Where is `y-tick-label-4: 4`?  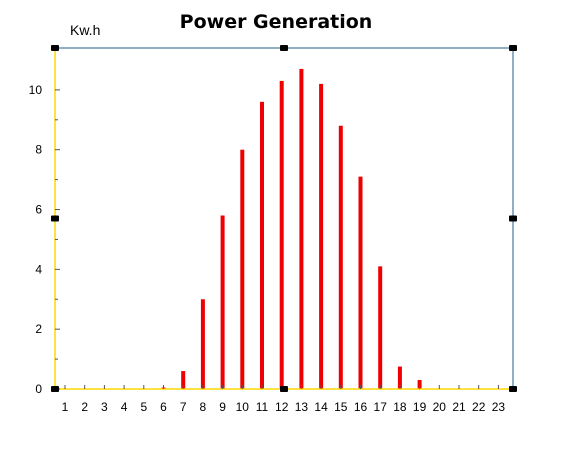 y-tick-label-4: 4 is located at coordinates (38, 269).